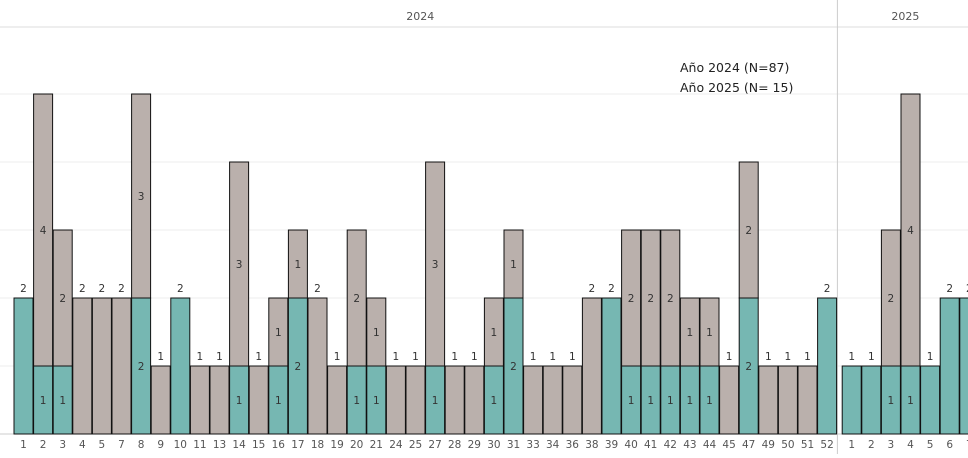 This screenshot has width=968, height=458. What do you see at coordinates (435, 265) in the screenshot?
I see `value-label-total: 3` at bounding box center [435, 265].